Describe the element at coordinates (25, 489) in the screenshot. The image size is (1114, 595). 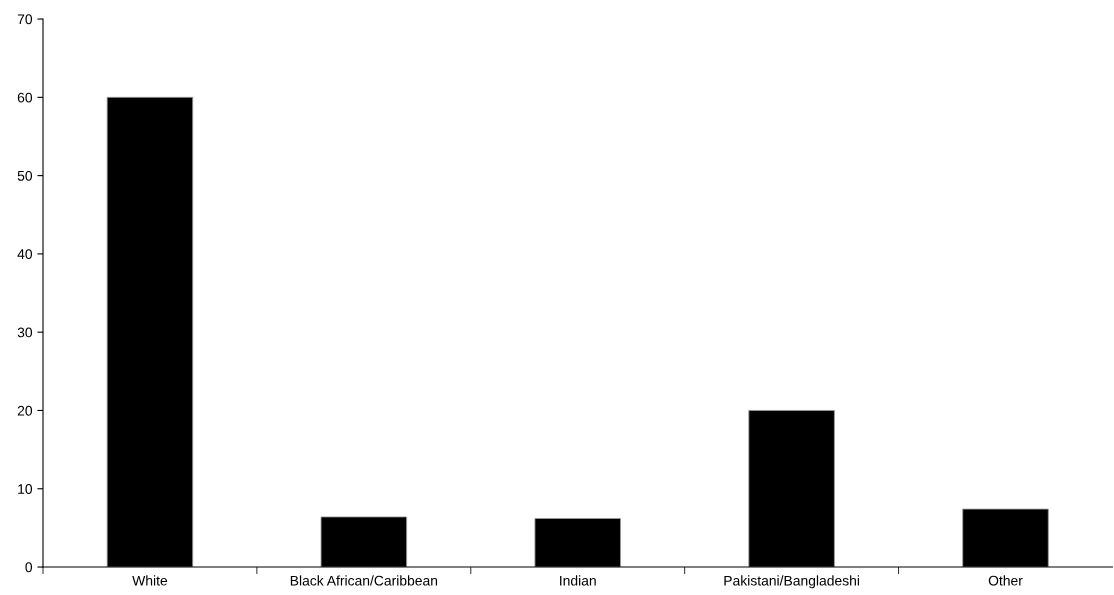
I see `y-tick-label: 10` at that location.